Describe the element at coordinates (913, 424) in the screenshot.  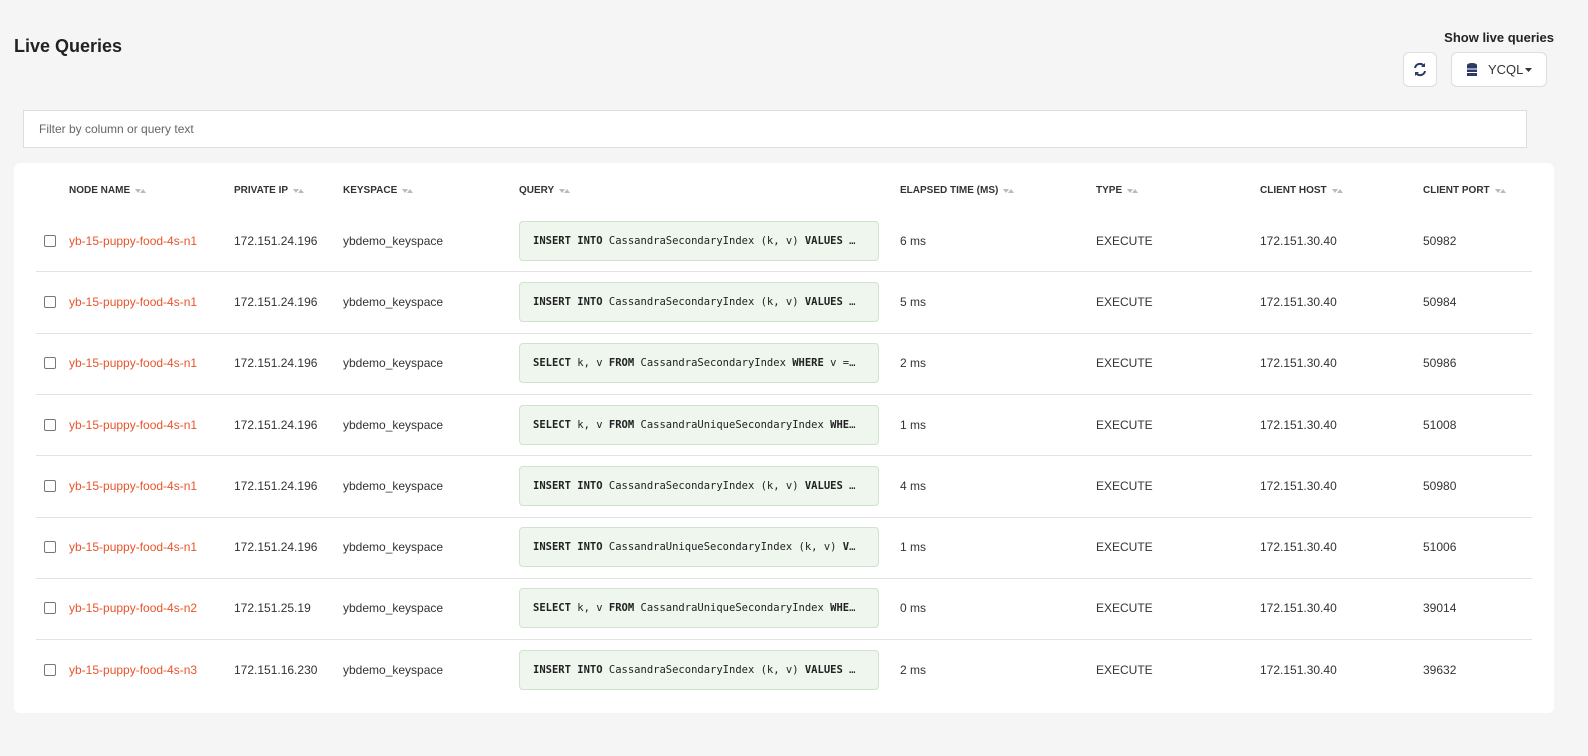
I see `elapsed-time: 1 ms` at that location.